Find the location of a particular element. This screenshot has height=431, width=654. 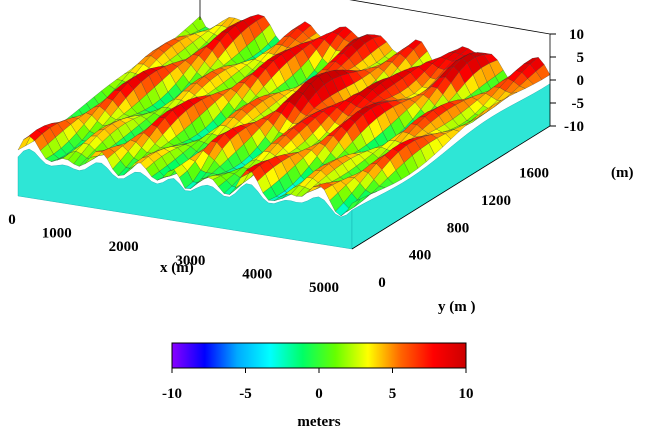

colorbar-tick-label: 5 is located at coordinates (393, 394).